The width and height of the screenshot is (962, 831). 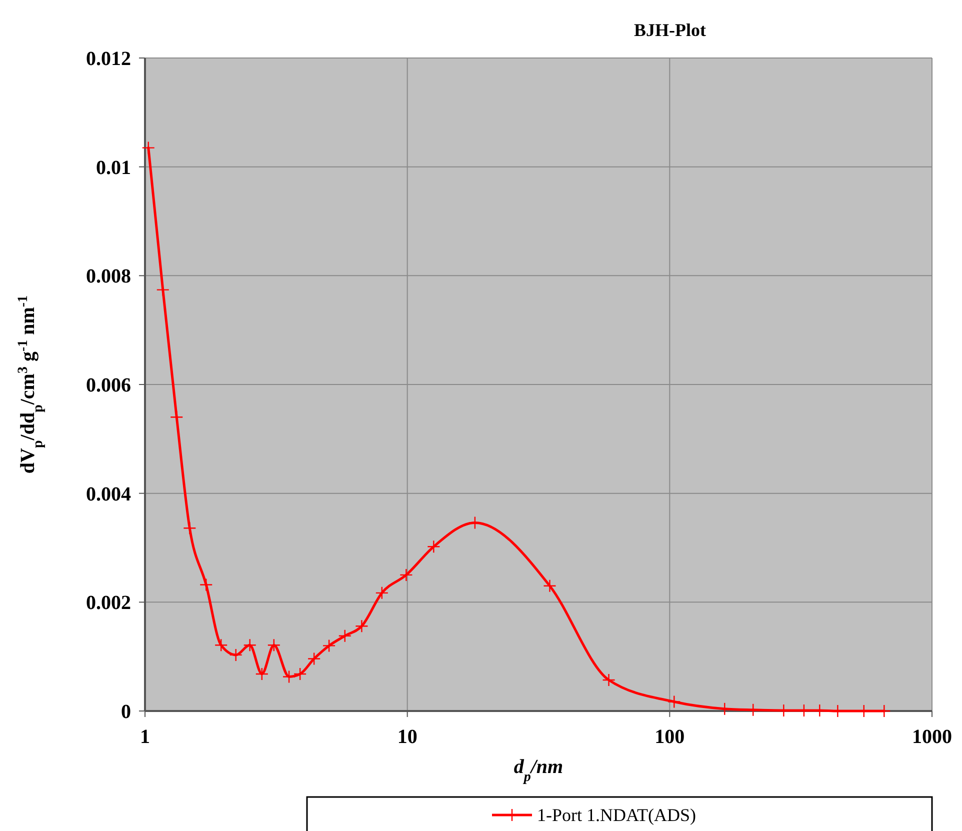 I want to click on y-tick-label: 0.008, so click(x=108, y=277).